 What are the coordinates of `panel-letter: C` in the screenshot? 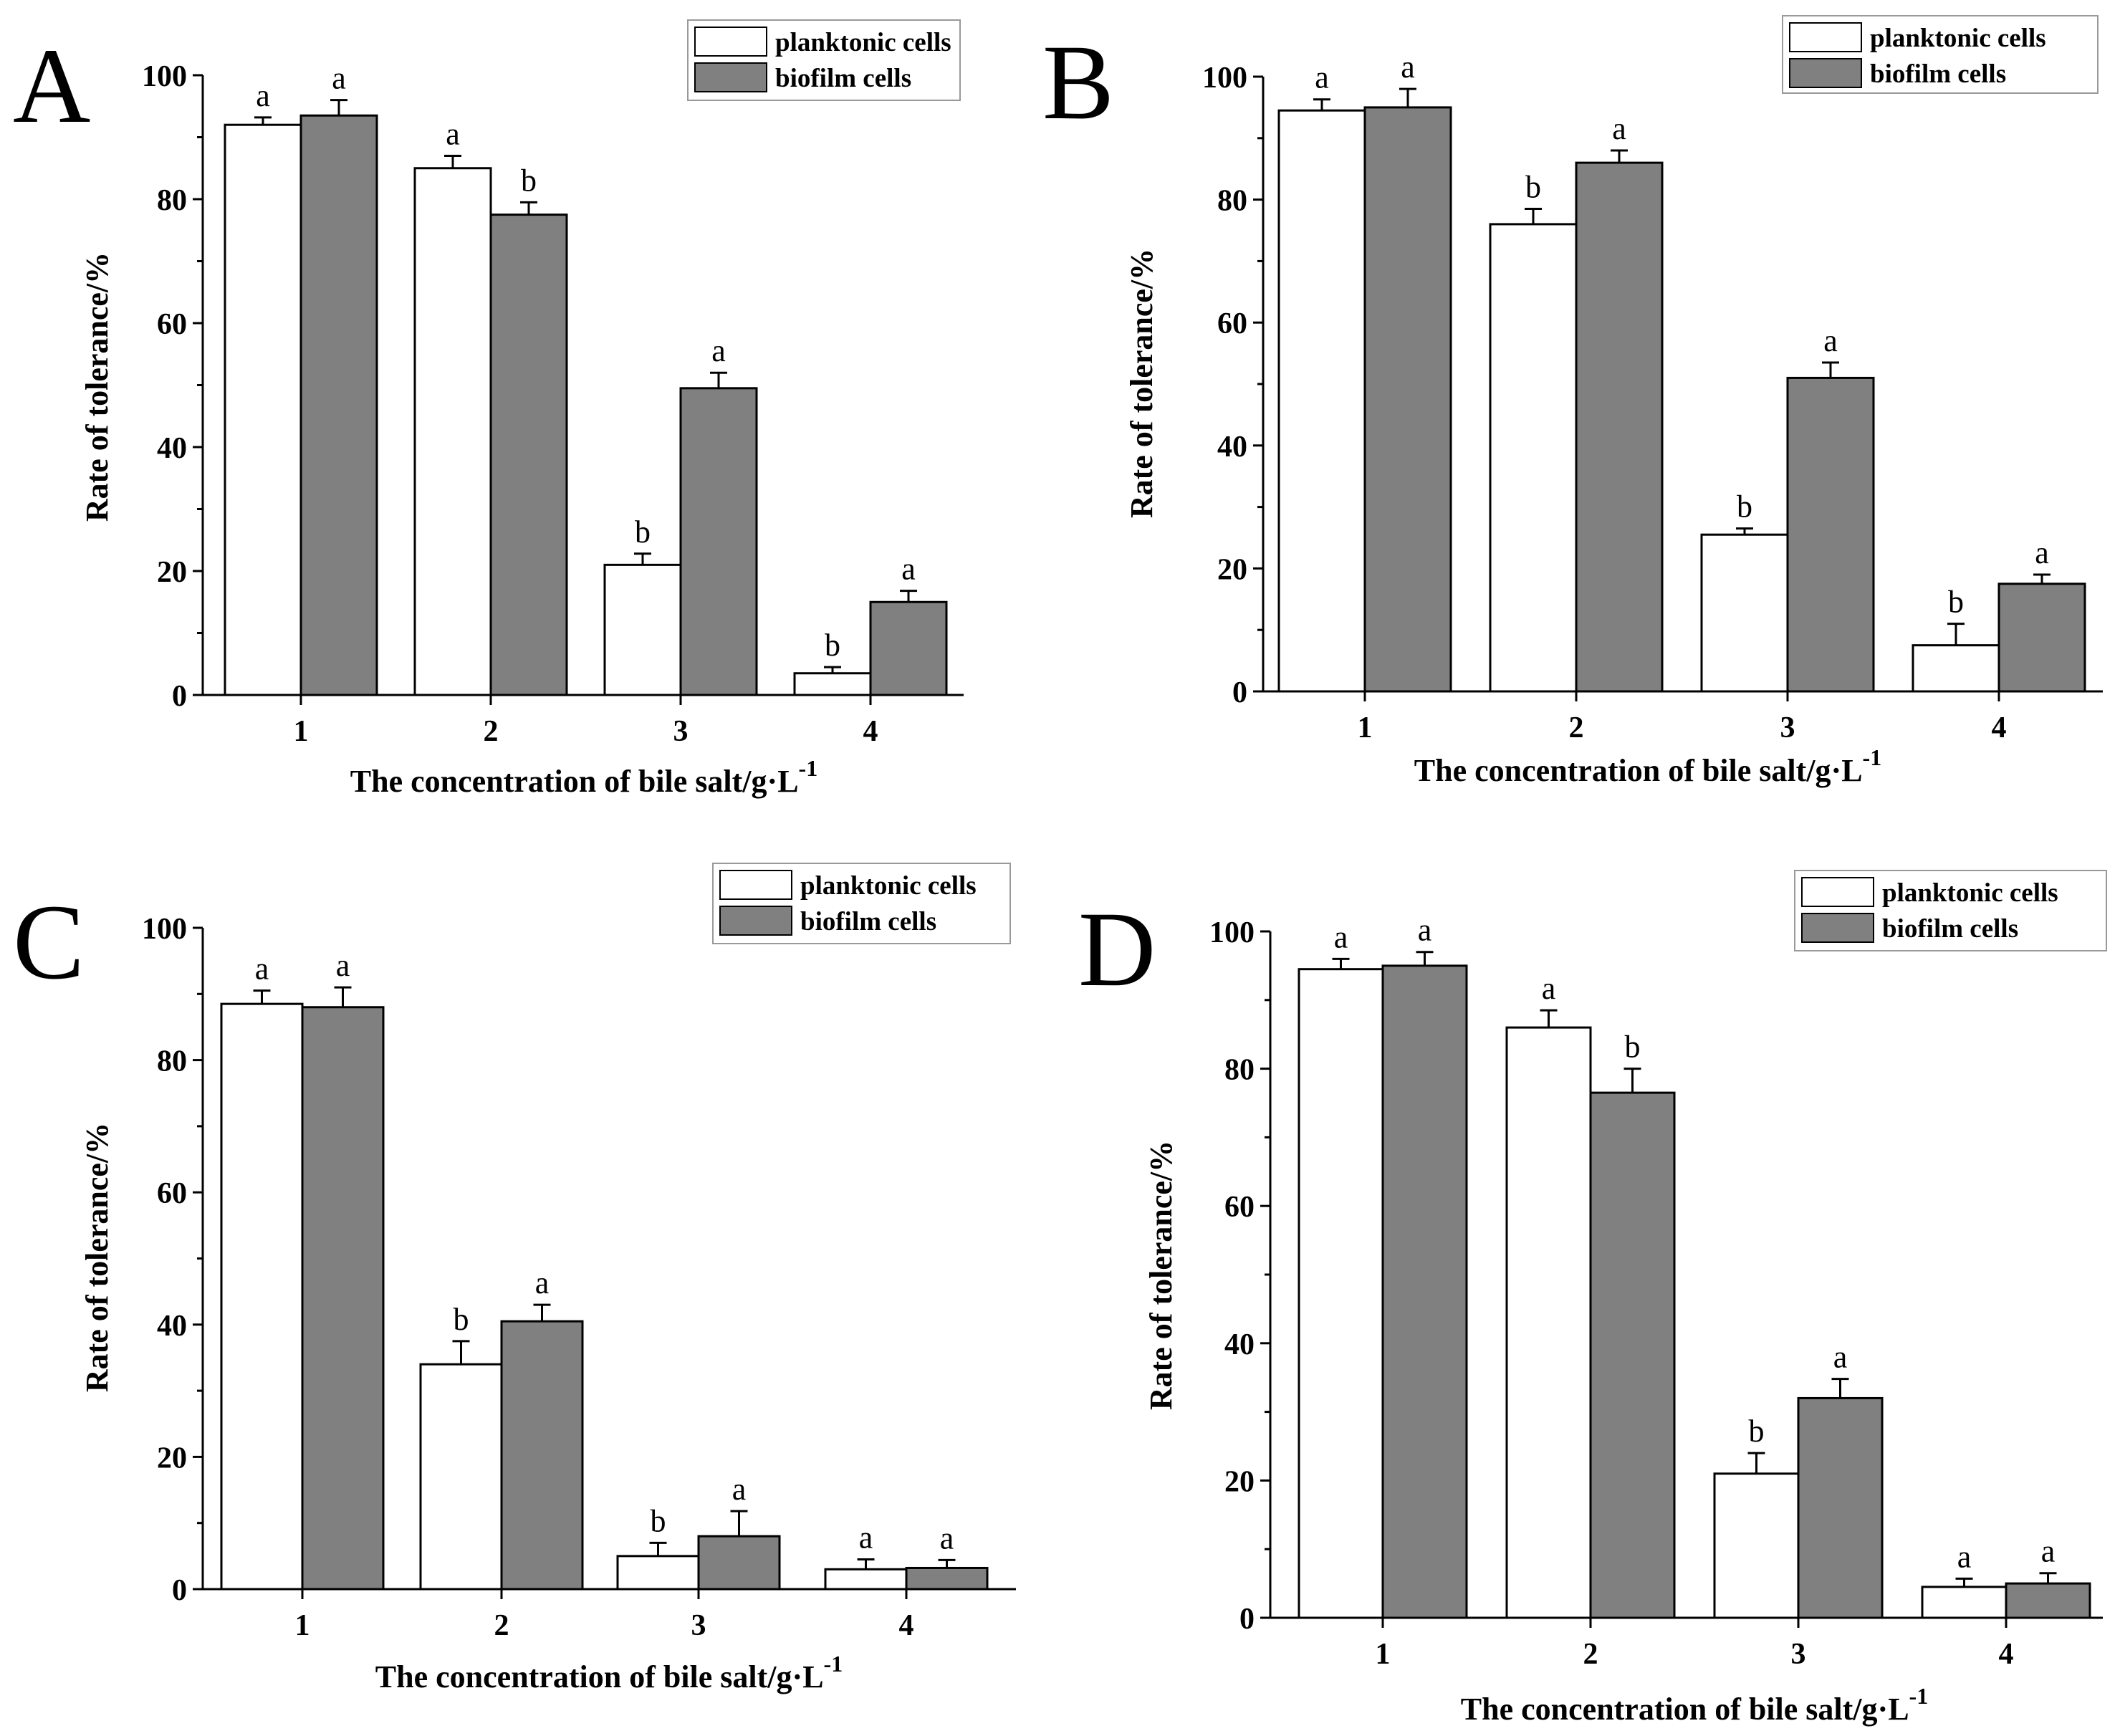 It's located at (49, 942).